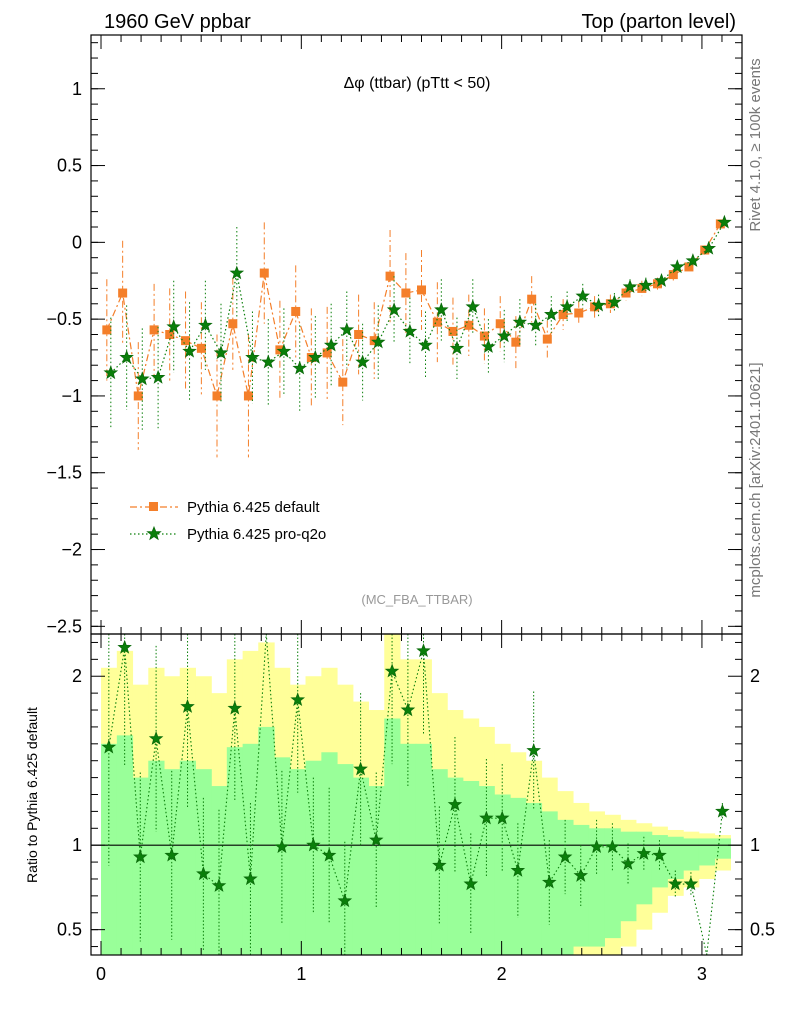 The image size is (786, 1024). What do you see at coordinates (64, 626) in the screenshot?
I see `y-tick-label: −2.5` at bounding box center [64, 626].